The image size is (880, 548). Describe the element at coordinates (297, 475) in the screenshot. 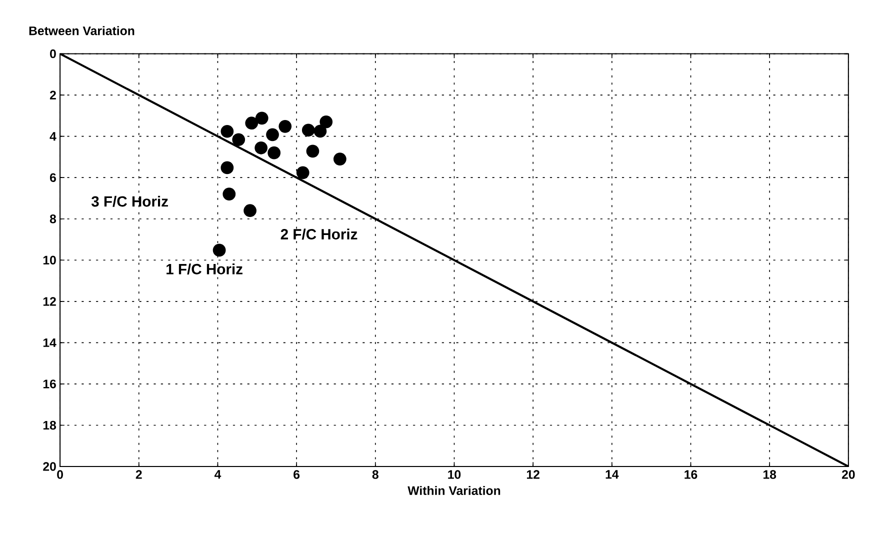

I see `x-tick-label: 6` at that location.